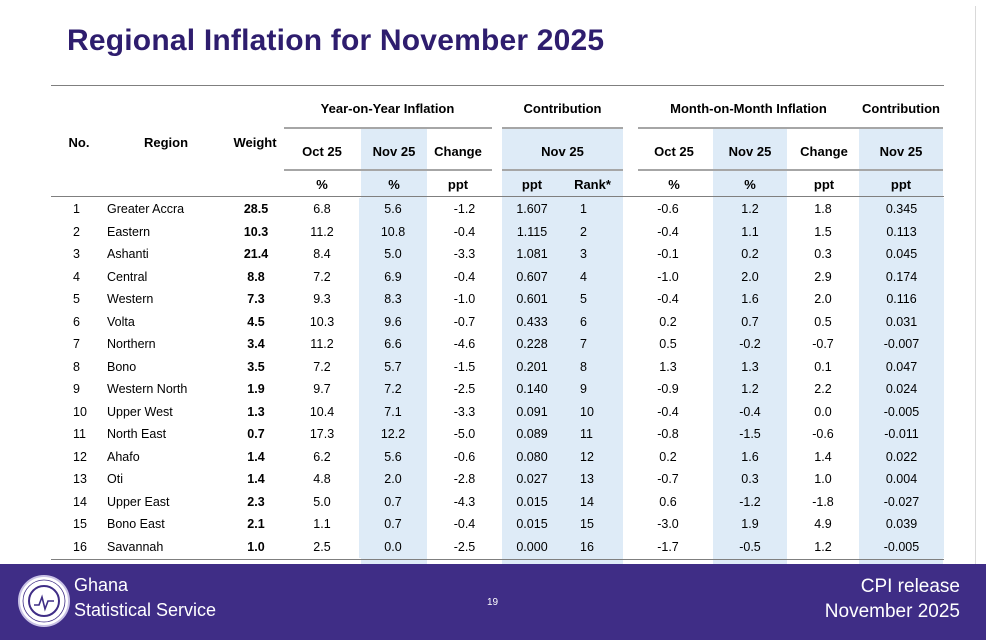 This screenshot has width=986, height=640. Describe the element at coordinates (129, 231) in the screenshot. I see `cell-region: Eastern` at that location.